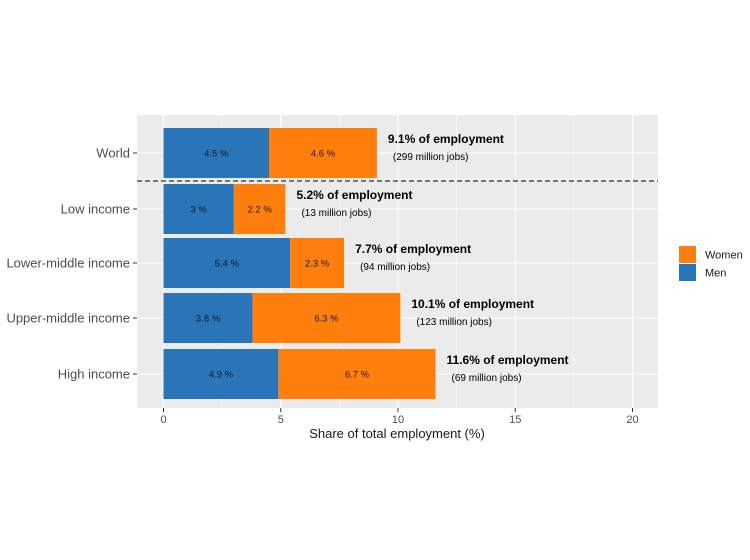 The height and width of the screenshot is (560, 750). What do you see at coordinates (163, 420) in the screenshot?
I see `x-tick-label: 0` at bounding box center [163, 420].